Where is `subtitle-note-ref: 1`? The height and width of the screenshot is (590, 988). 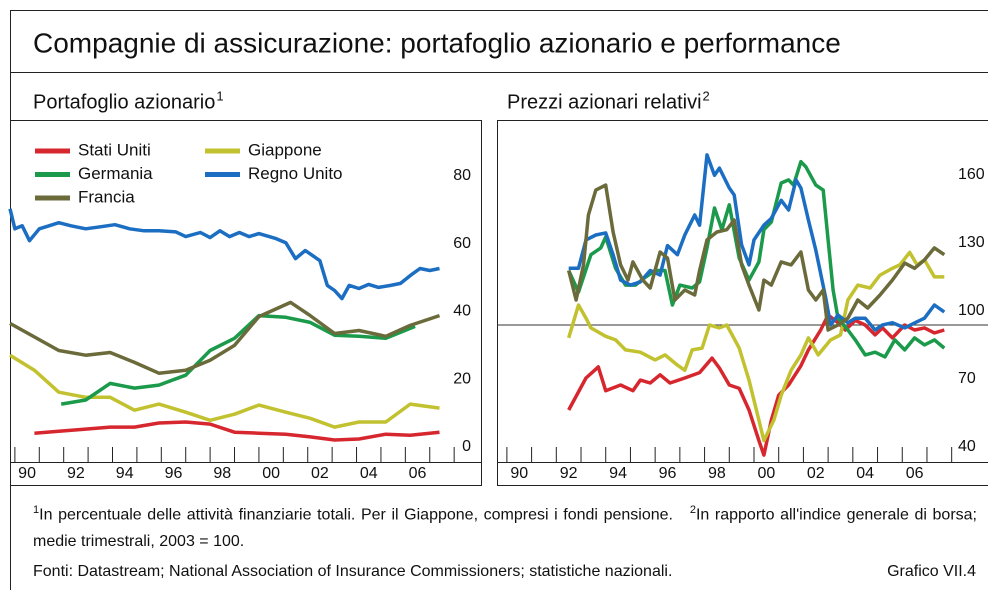
subtitle-note-ref: 1 is located at coordinates (219, 95).